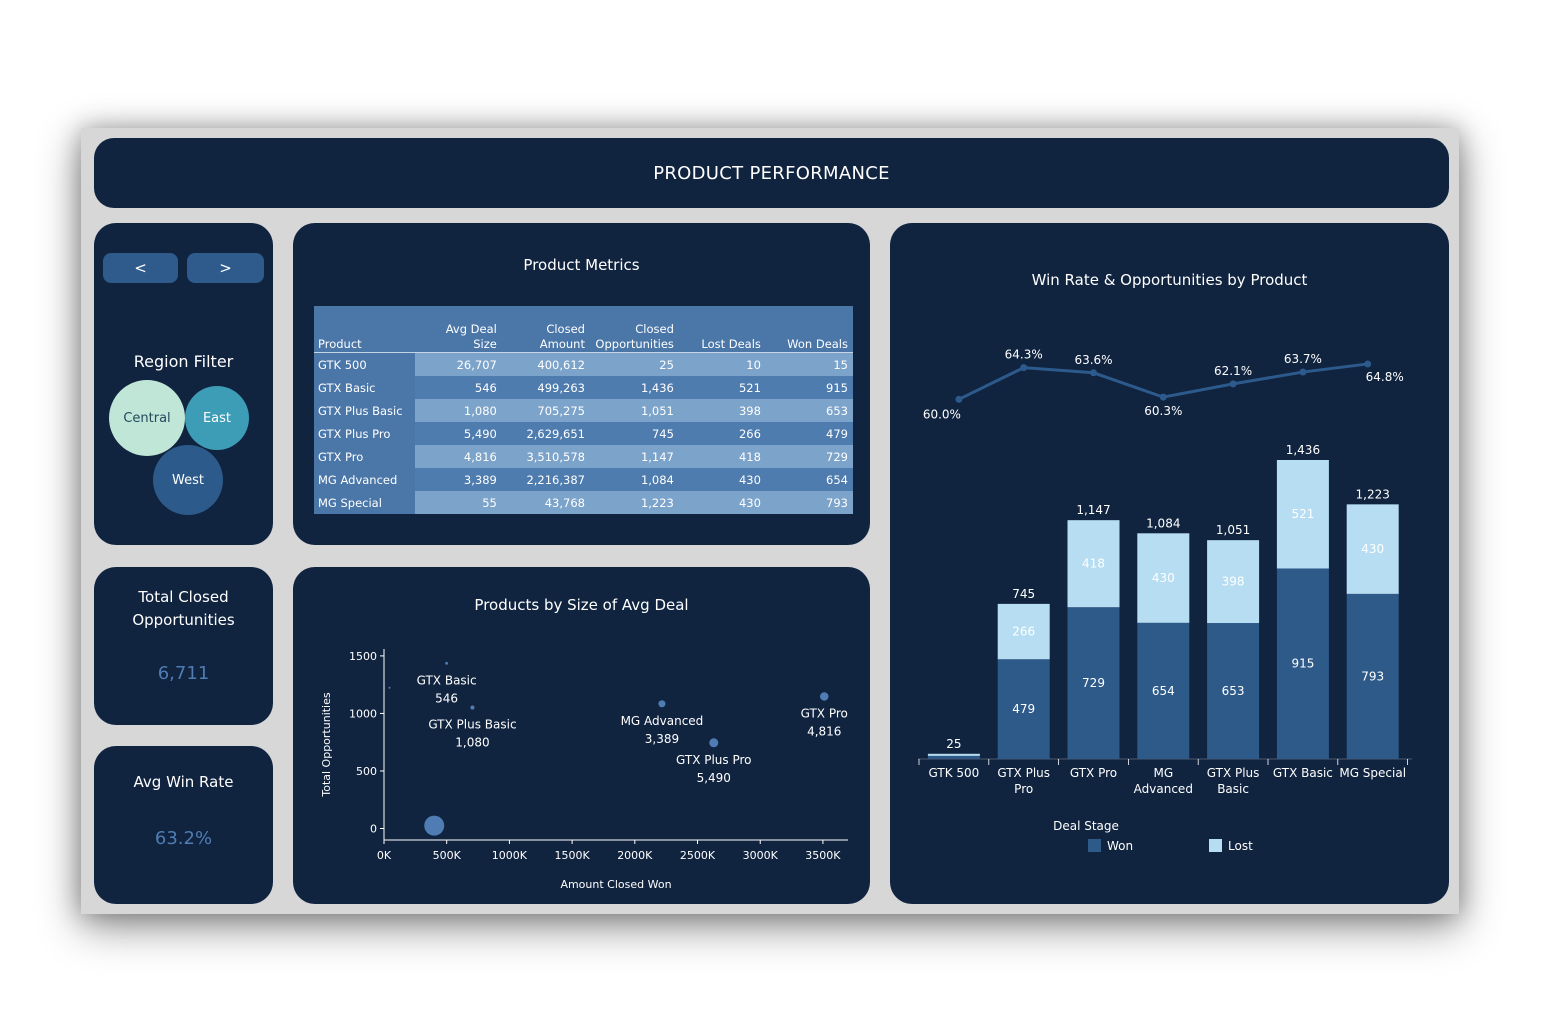  I want to click on y-tick-label: 1500, so click(363, 656).